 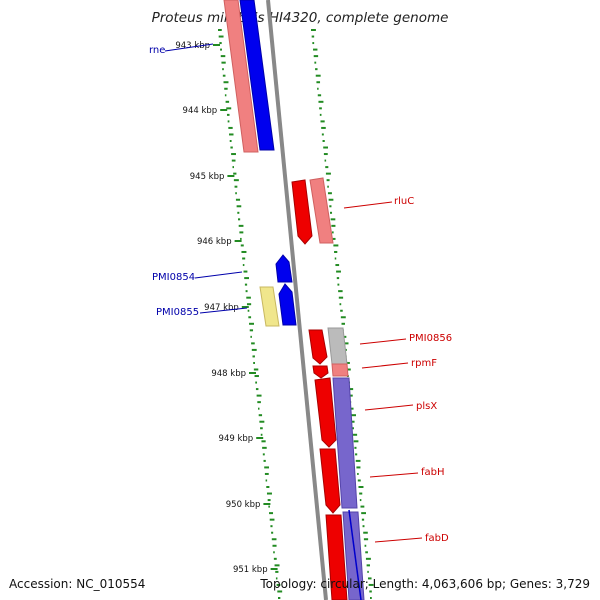 What do you see at coordinates (325, 412) in the screenshot?
I see `plsx-cds` at bounding box center [325, 412].